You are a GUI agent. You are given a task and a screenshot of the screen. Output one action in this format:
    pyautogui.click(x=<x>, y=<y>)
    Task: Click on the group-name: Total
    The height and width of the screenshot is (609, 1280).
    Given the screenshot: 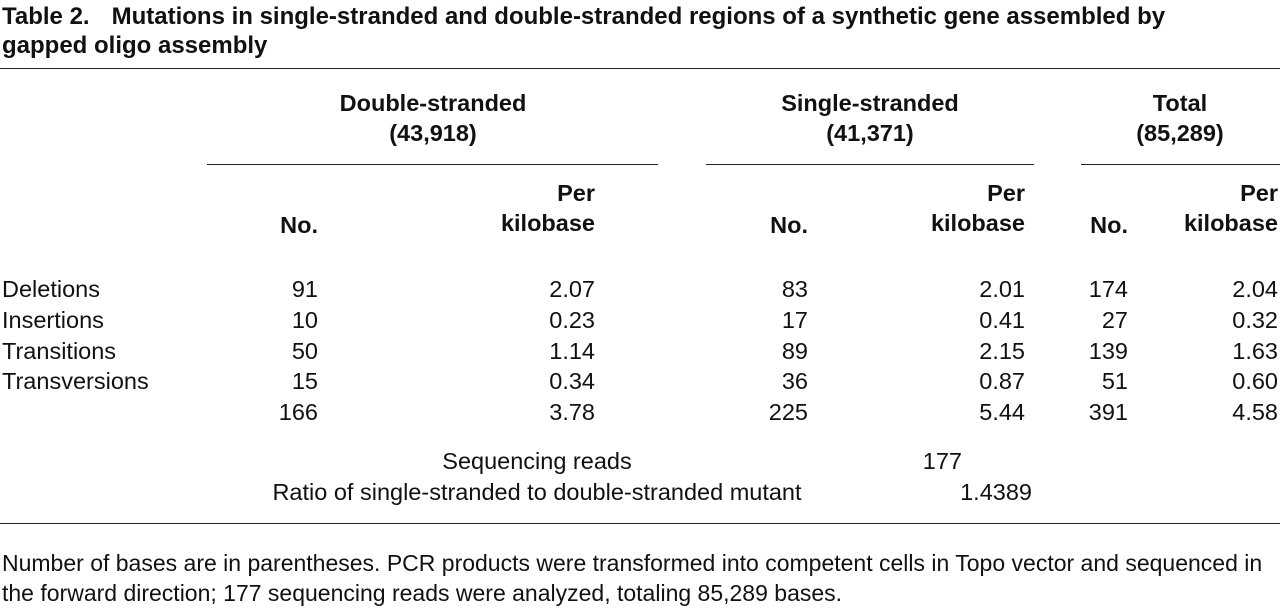 What is the action you would take?
    pyautogui.click(x=1180, y=103)
    